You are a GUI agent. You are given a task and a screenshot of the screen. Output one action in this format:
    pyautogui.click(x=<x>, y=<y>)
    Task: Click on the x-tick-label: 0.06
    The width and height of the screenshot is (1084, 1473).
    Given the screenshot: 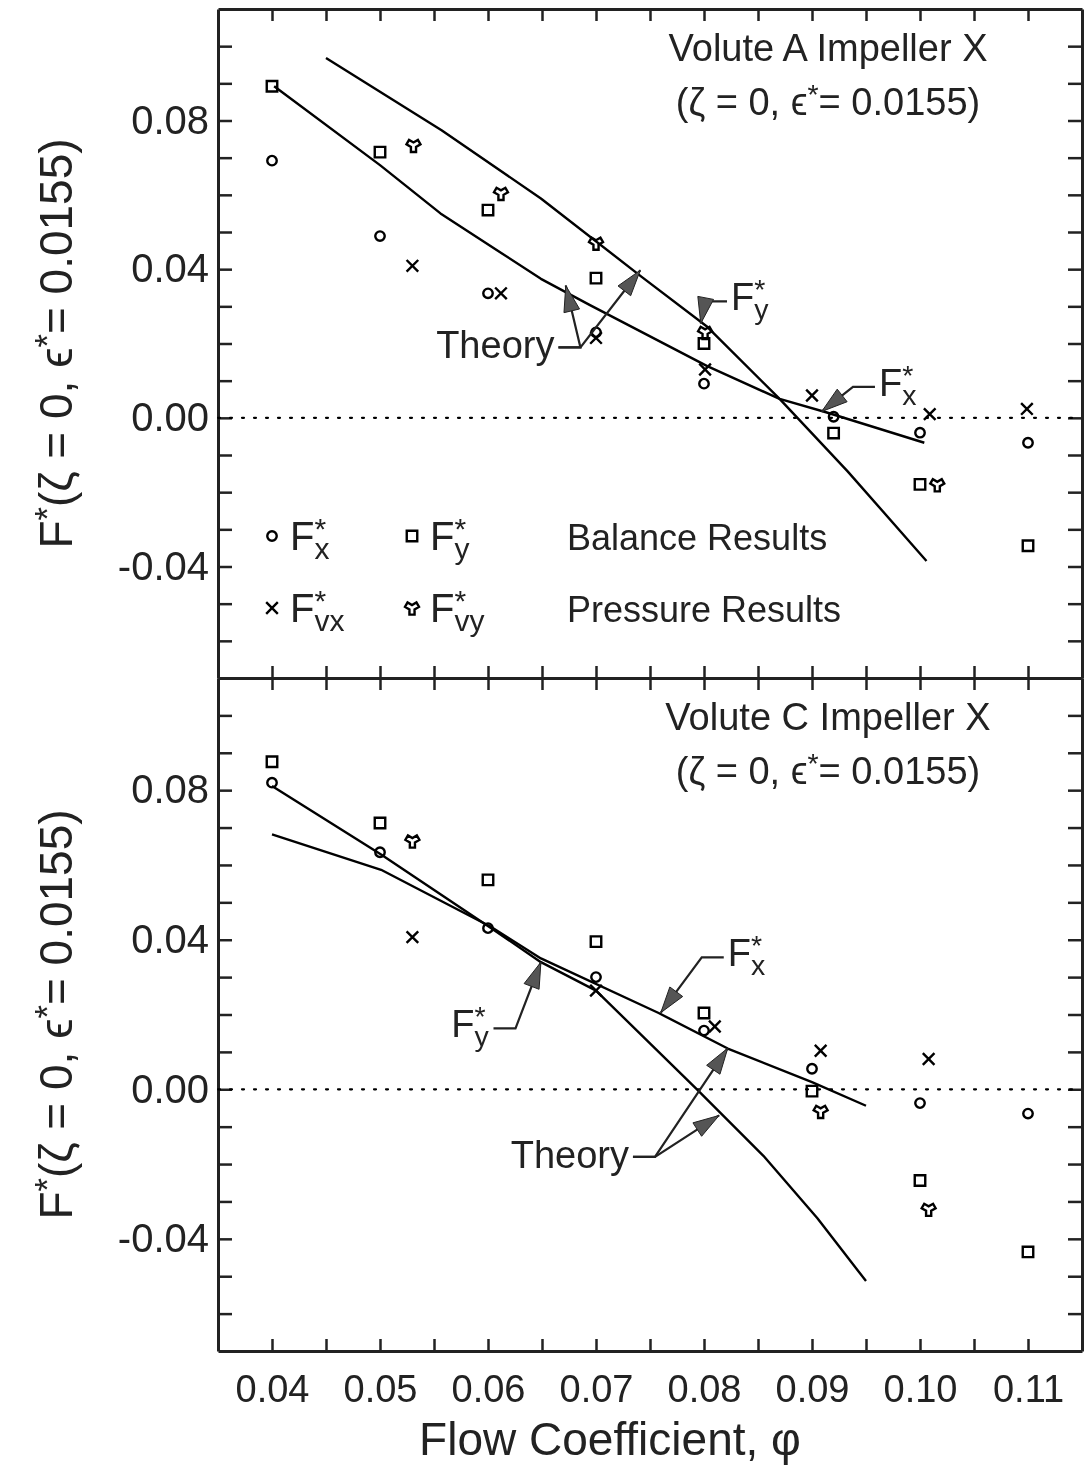 What is the action you would take?
    pyautogui.click(x=488, y=1388)
    